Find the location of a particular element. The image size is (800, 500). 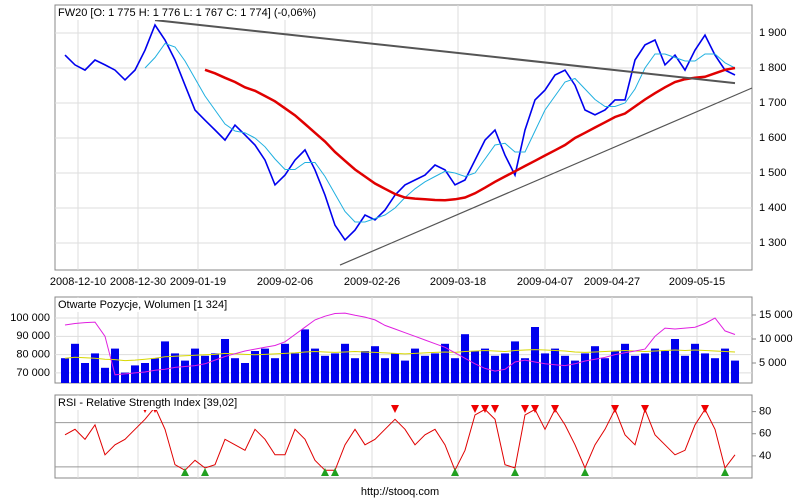

x-tick-label: 2009-03-18 is located at coordinates (458, 282).